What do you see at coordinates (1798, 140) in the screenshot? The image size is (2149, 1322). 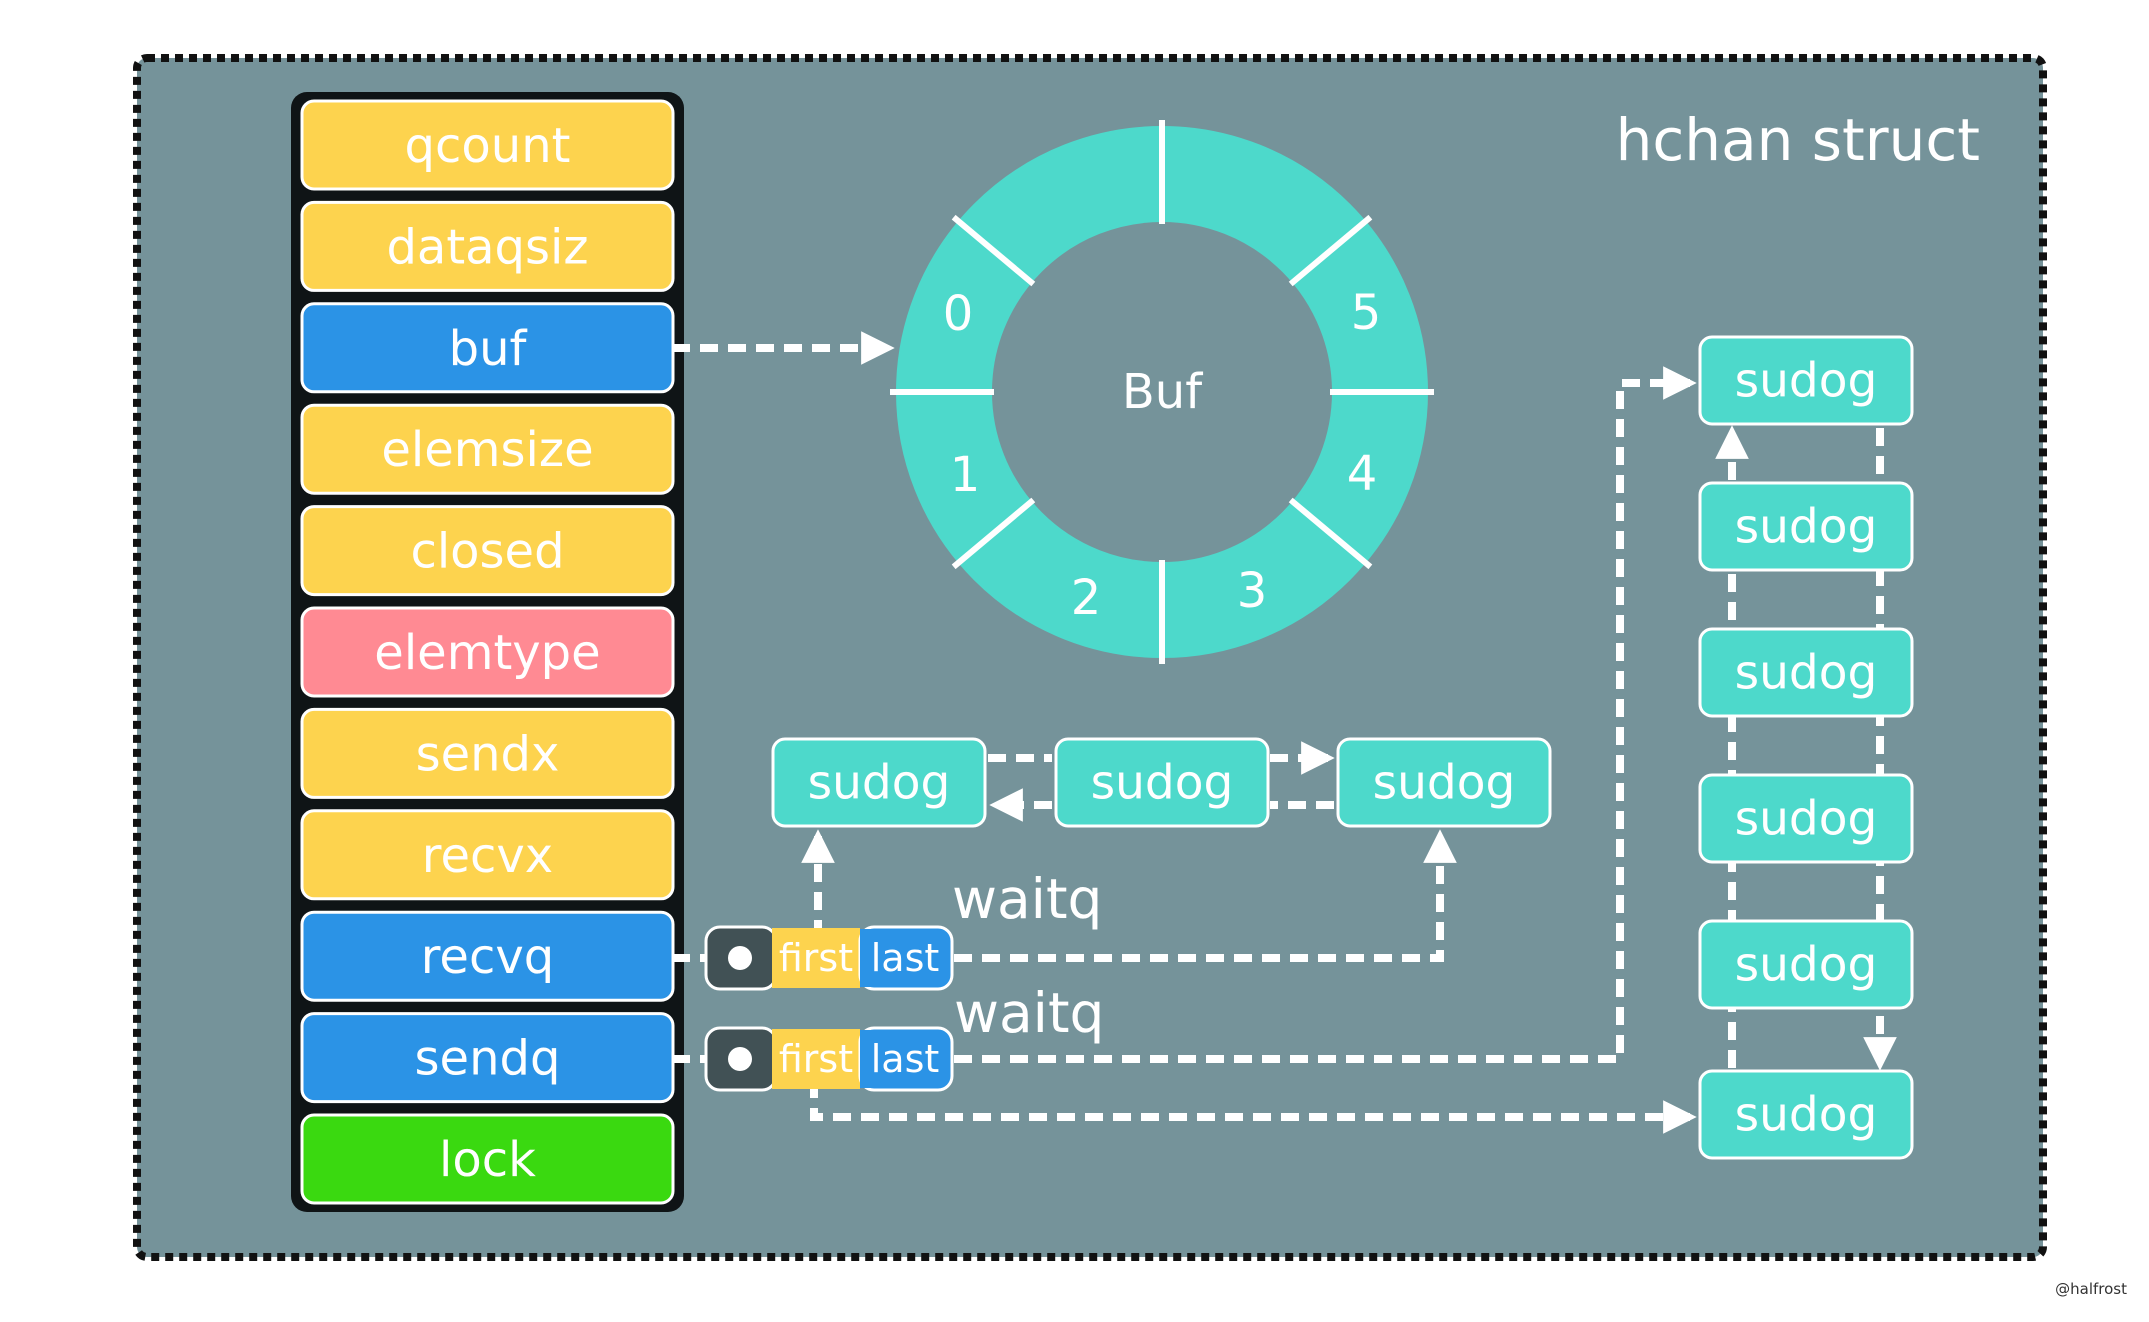 I see `hchan-title: hchan struct` at bounding box center [1798, 140].